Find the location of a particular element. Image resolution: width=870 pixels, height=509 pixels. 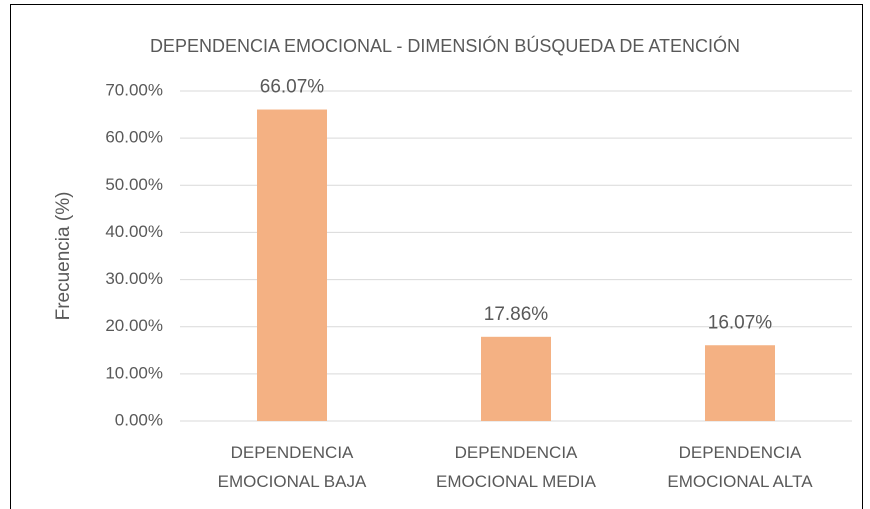

y-tick-label: 70.00% is located at coordinates (134, 89).